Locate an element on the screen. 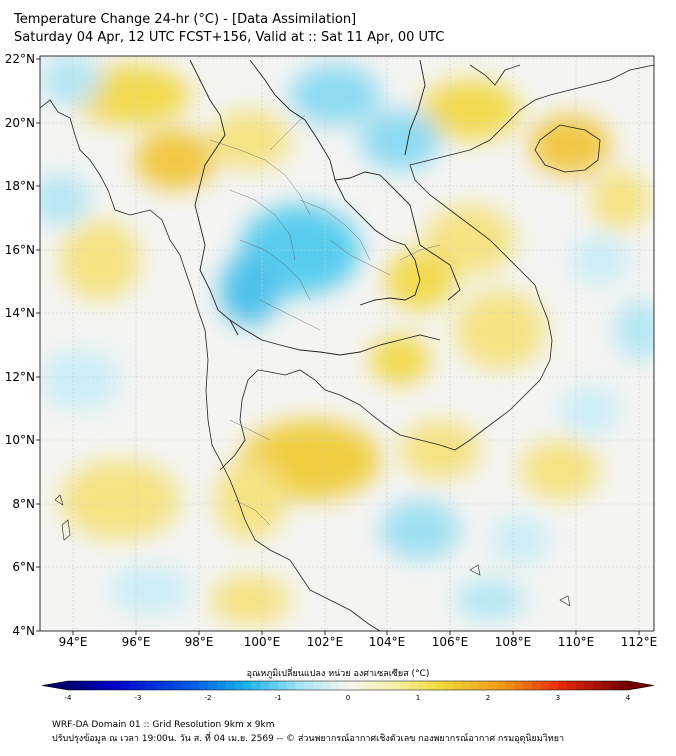 The height and width of the screenshot is (756, 676). lon-label: 96°E is located at coordinates (136, 642).